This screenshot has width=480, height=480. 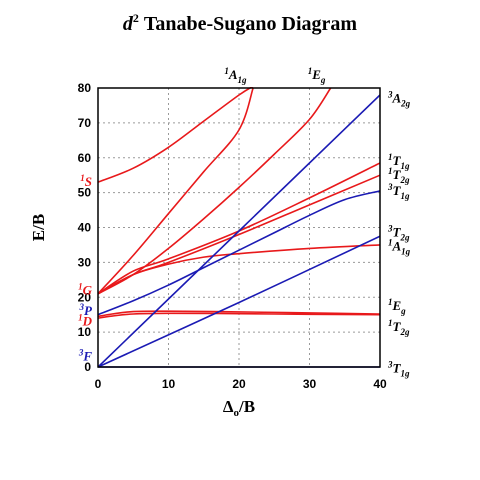 What do you see at coordinates (85, 332) in the screenshot?
I see `y-tick-label: 10` at bounding box center [85, 332].